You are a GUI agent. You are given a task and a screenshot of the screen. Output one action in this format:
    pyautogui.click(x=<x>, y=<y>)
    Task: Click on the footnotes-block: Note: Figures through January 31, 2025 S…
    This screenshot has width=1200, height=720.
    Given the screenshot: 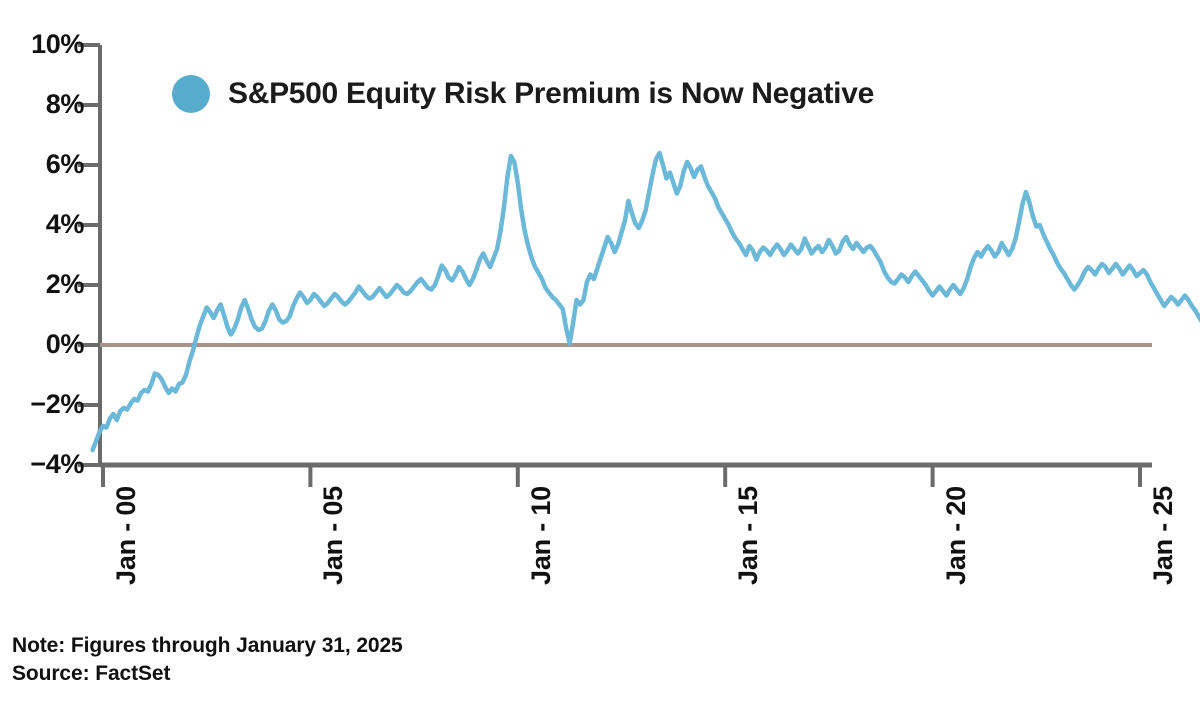 What is the action you would take?
    pyautogui.click(x=462, y=659)
    